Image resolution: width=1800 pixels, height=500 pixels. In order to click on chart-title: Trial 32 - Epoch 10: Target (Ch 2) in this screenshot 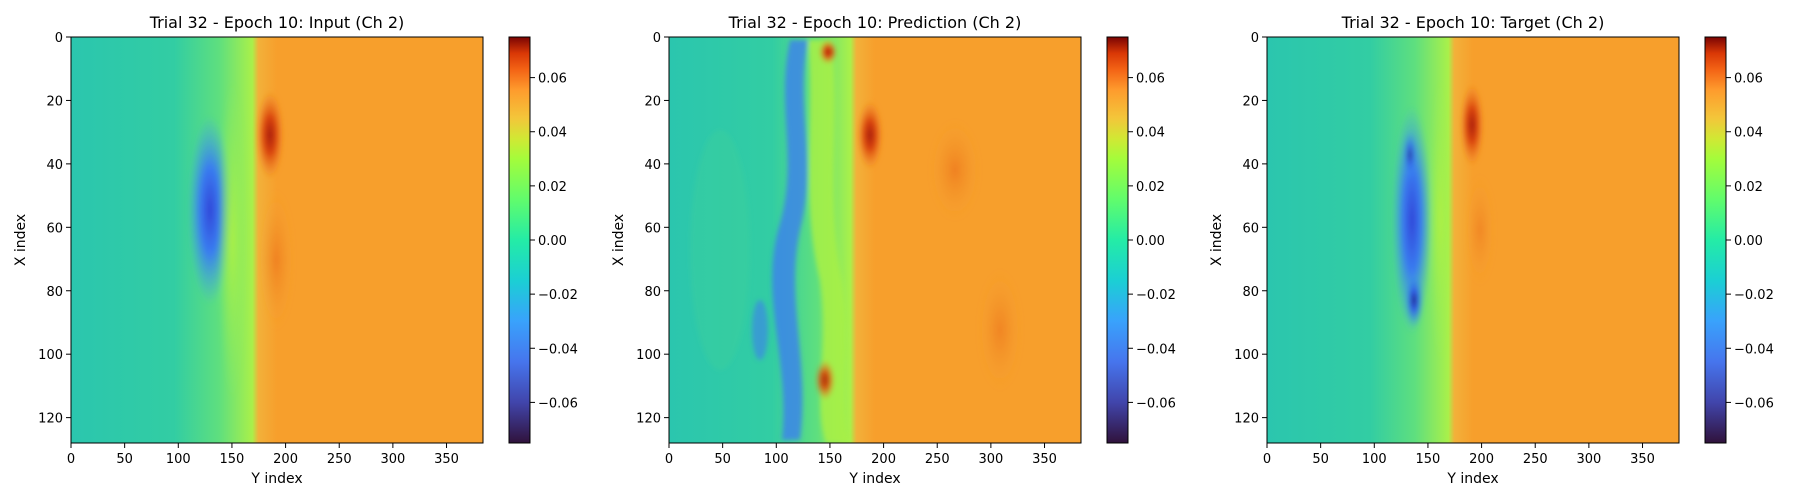, I will do `click(1473, 22)`.